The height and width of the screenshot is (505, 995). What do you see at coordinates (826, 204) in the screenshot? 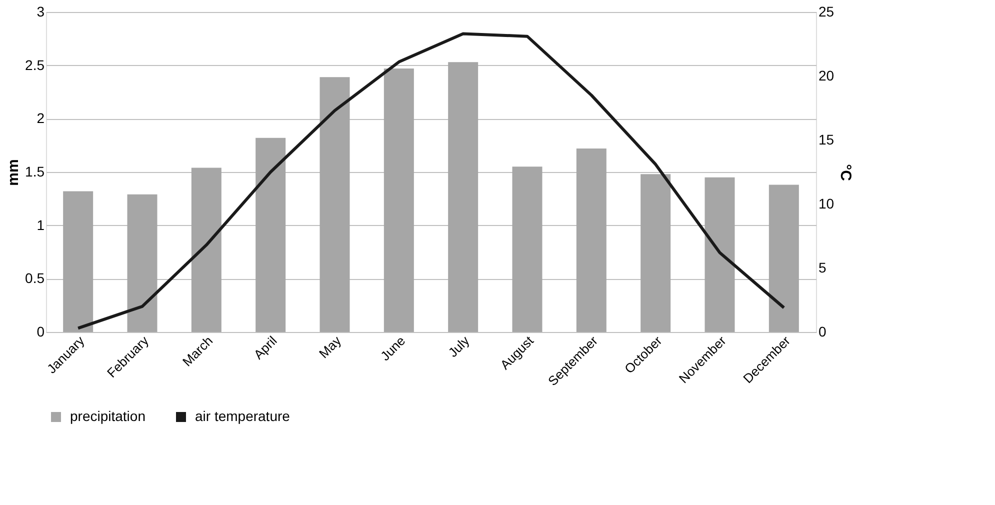
I see `y2-tick-label: 10` at bounding box center [826, 204].